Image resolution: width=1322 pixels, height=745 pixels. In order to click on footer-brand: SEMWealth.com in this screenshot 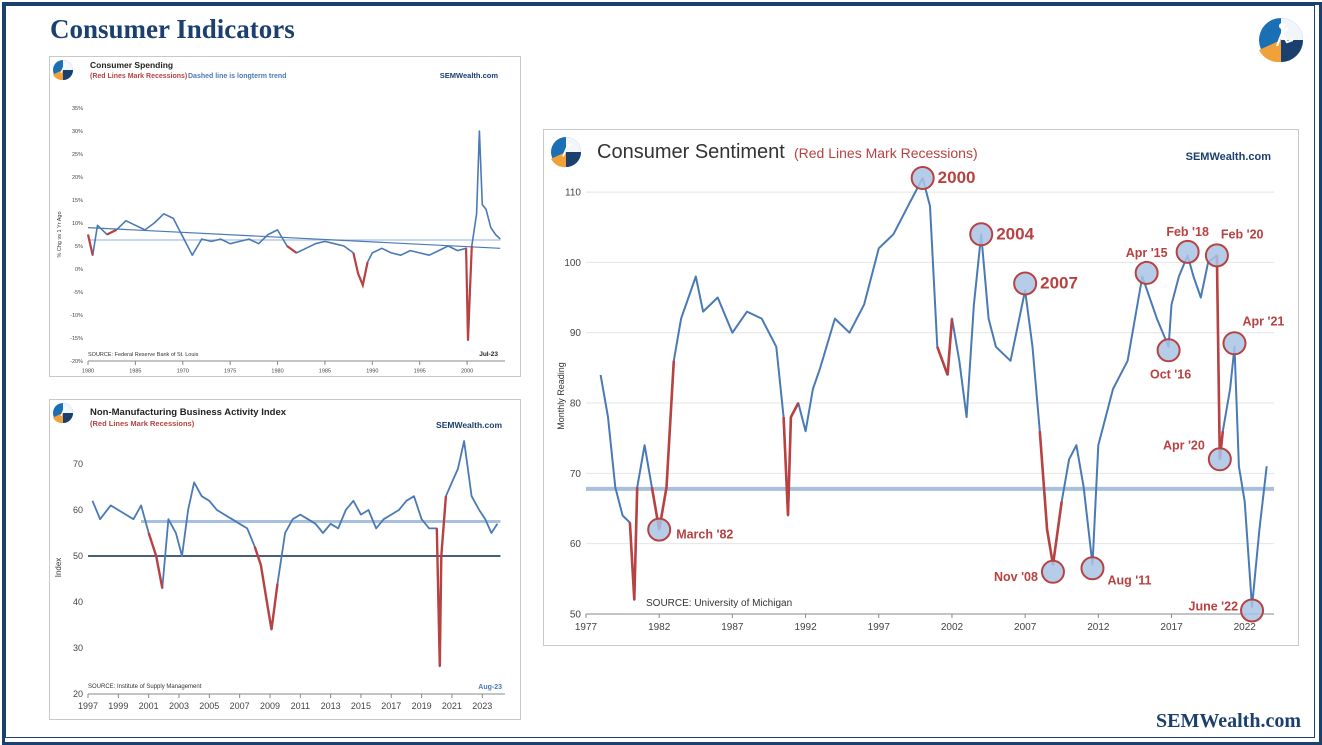, I will do `click(1228, 721)`.